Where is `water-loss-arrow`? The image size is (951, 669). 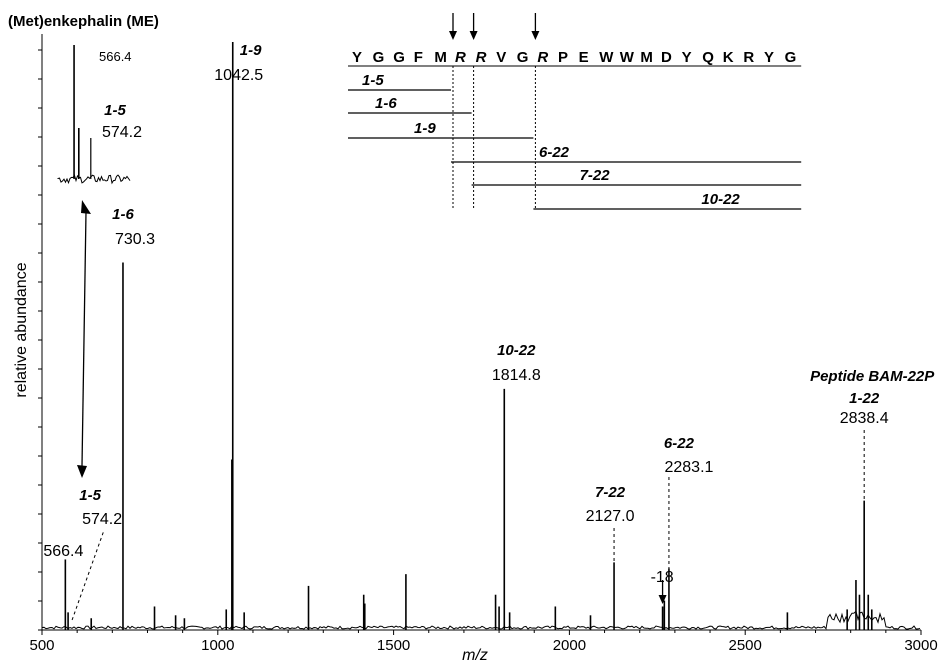 water-loss-arrow is located at coordinates (662, 592).